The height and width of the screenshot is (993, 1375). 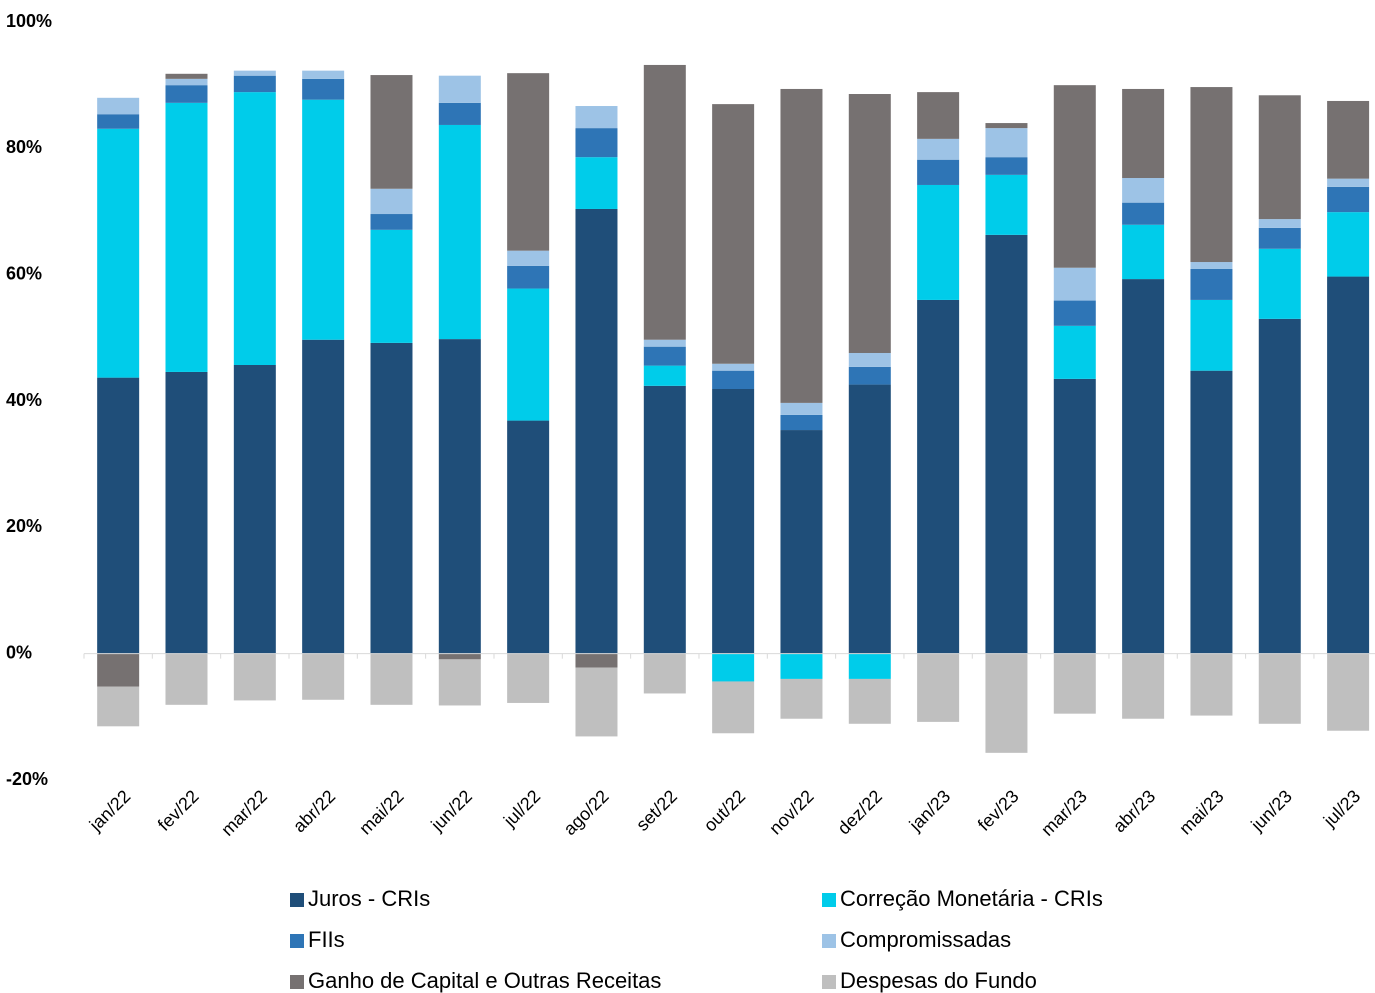 I want to click on y-tick-label: -20%, so click(x=27, y=779).